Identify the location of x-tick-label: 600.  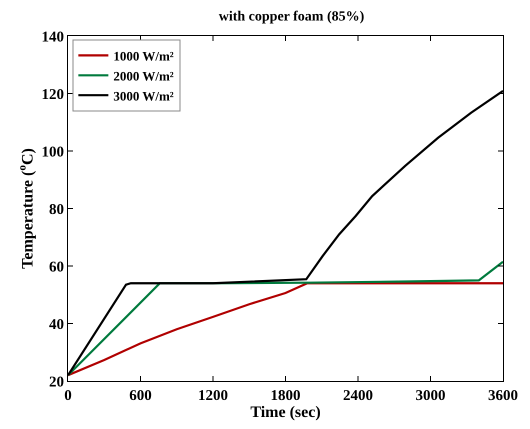
(140, 396).